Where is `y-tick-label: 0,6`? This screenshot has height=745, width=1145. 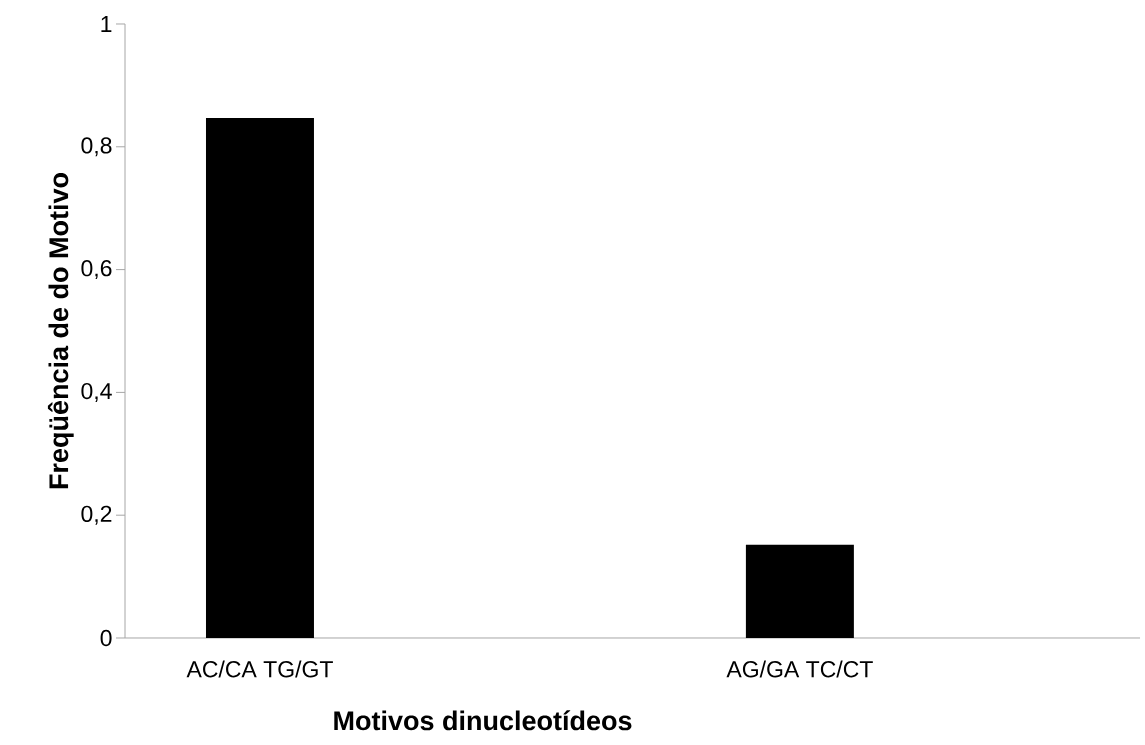
y-tick-label: 0,6 is located at coordinates (96, 270).